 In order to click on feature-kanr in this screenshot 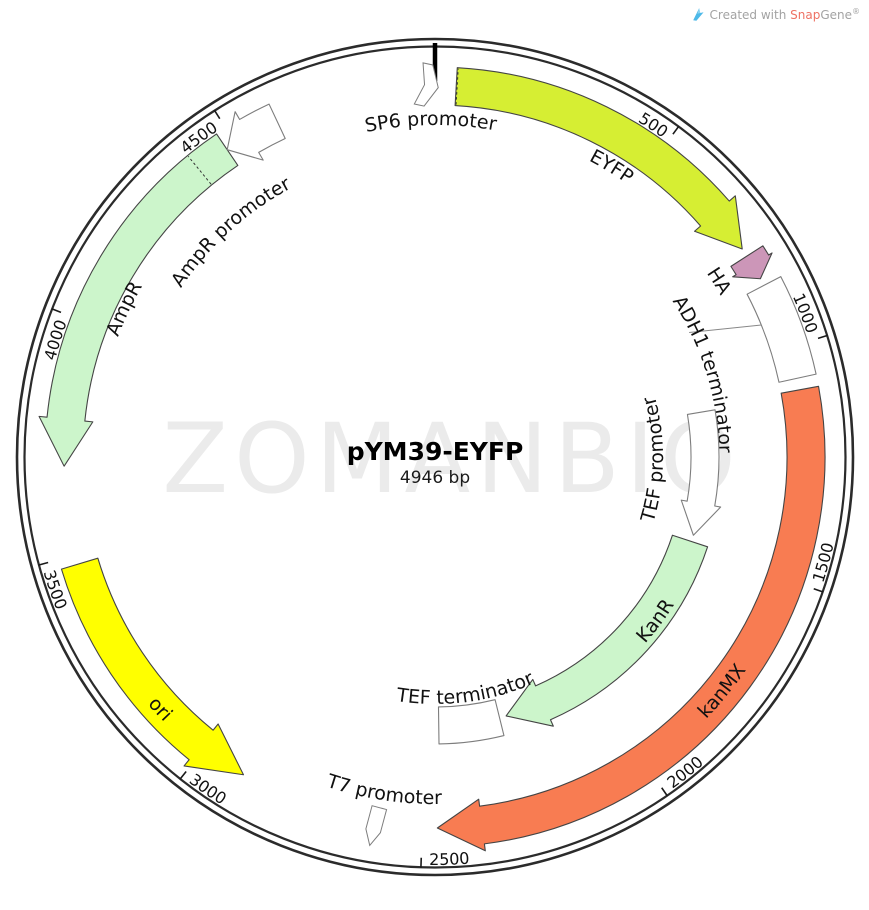, I will do `click(606, 630)`.